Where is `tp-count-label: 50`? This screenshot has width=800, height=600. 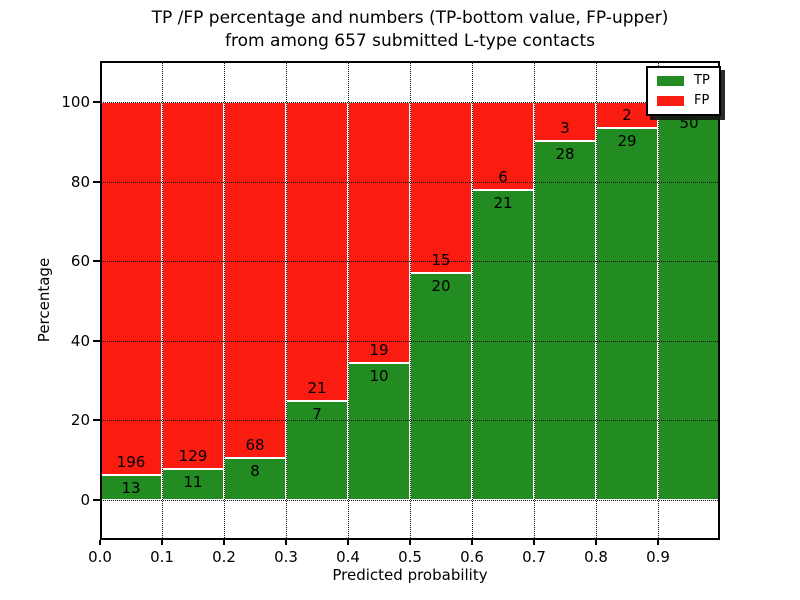 tp-count-label: 50 is located at coordinates (689, 122).